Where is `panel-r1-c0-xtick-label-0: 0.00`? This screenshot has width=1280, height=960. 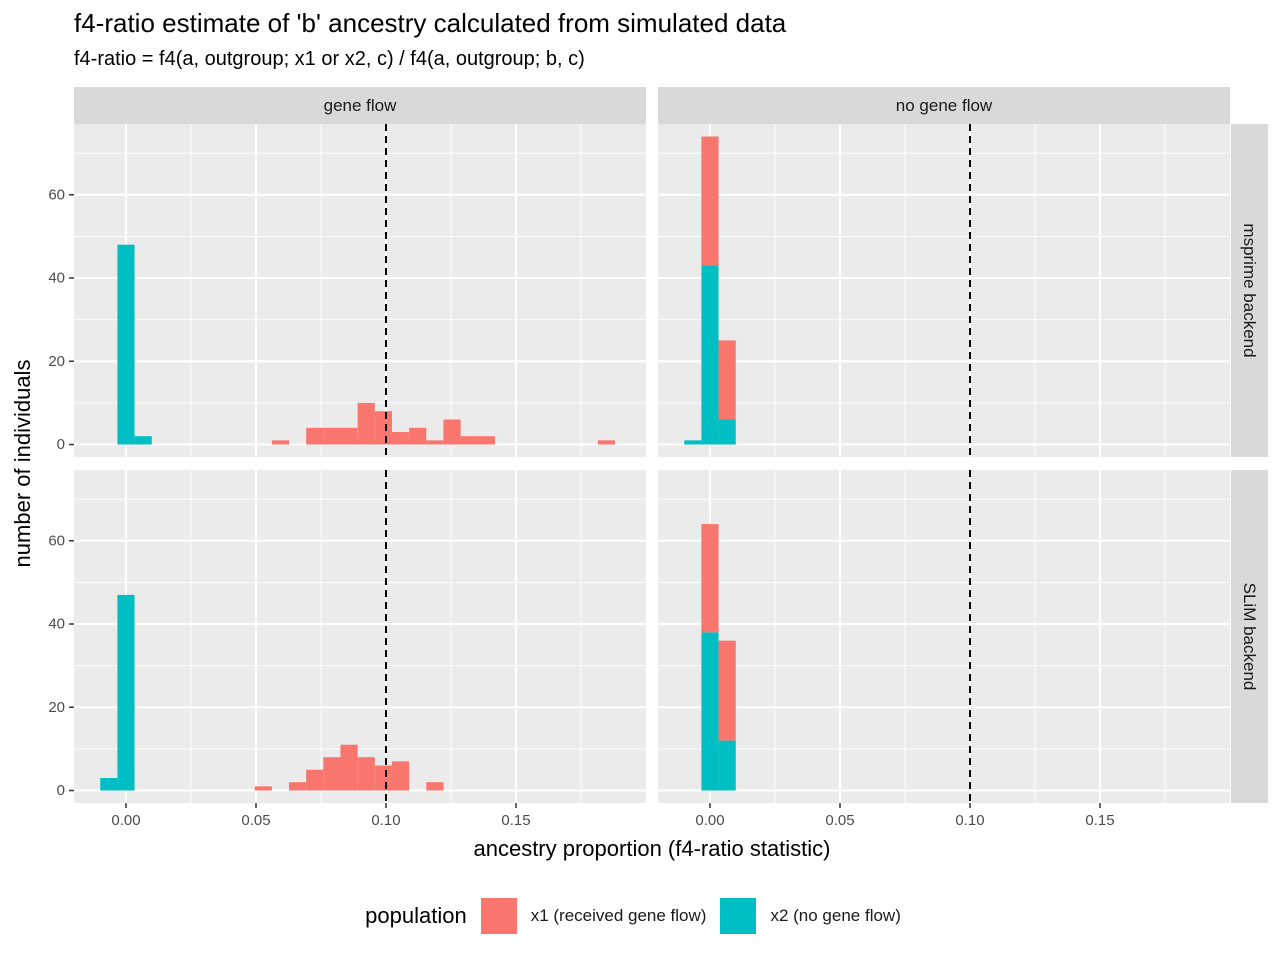
panel-r1-c0-xtick-label-0: 0.00 is located at coordinates (125, 820).